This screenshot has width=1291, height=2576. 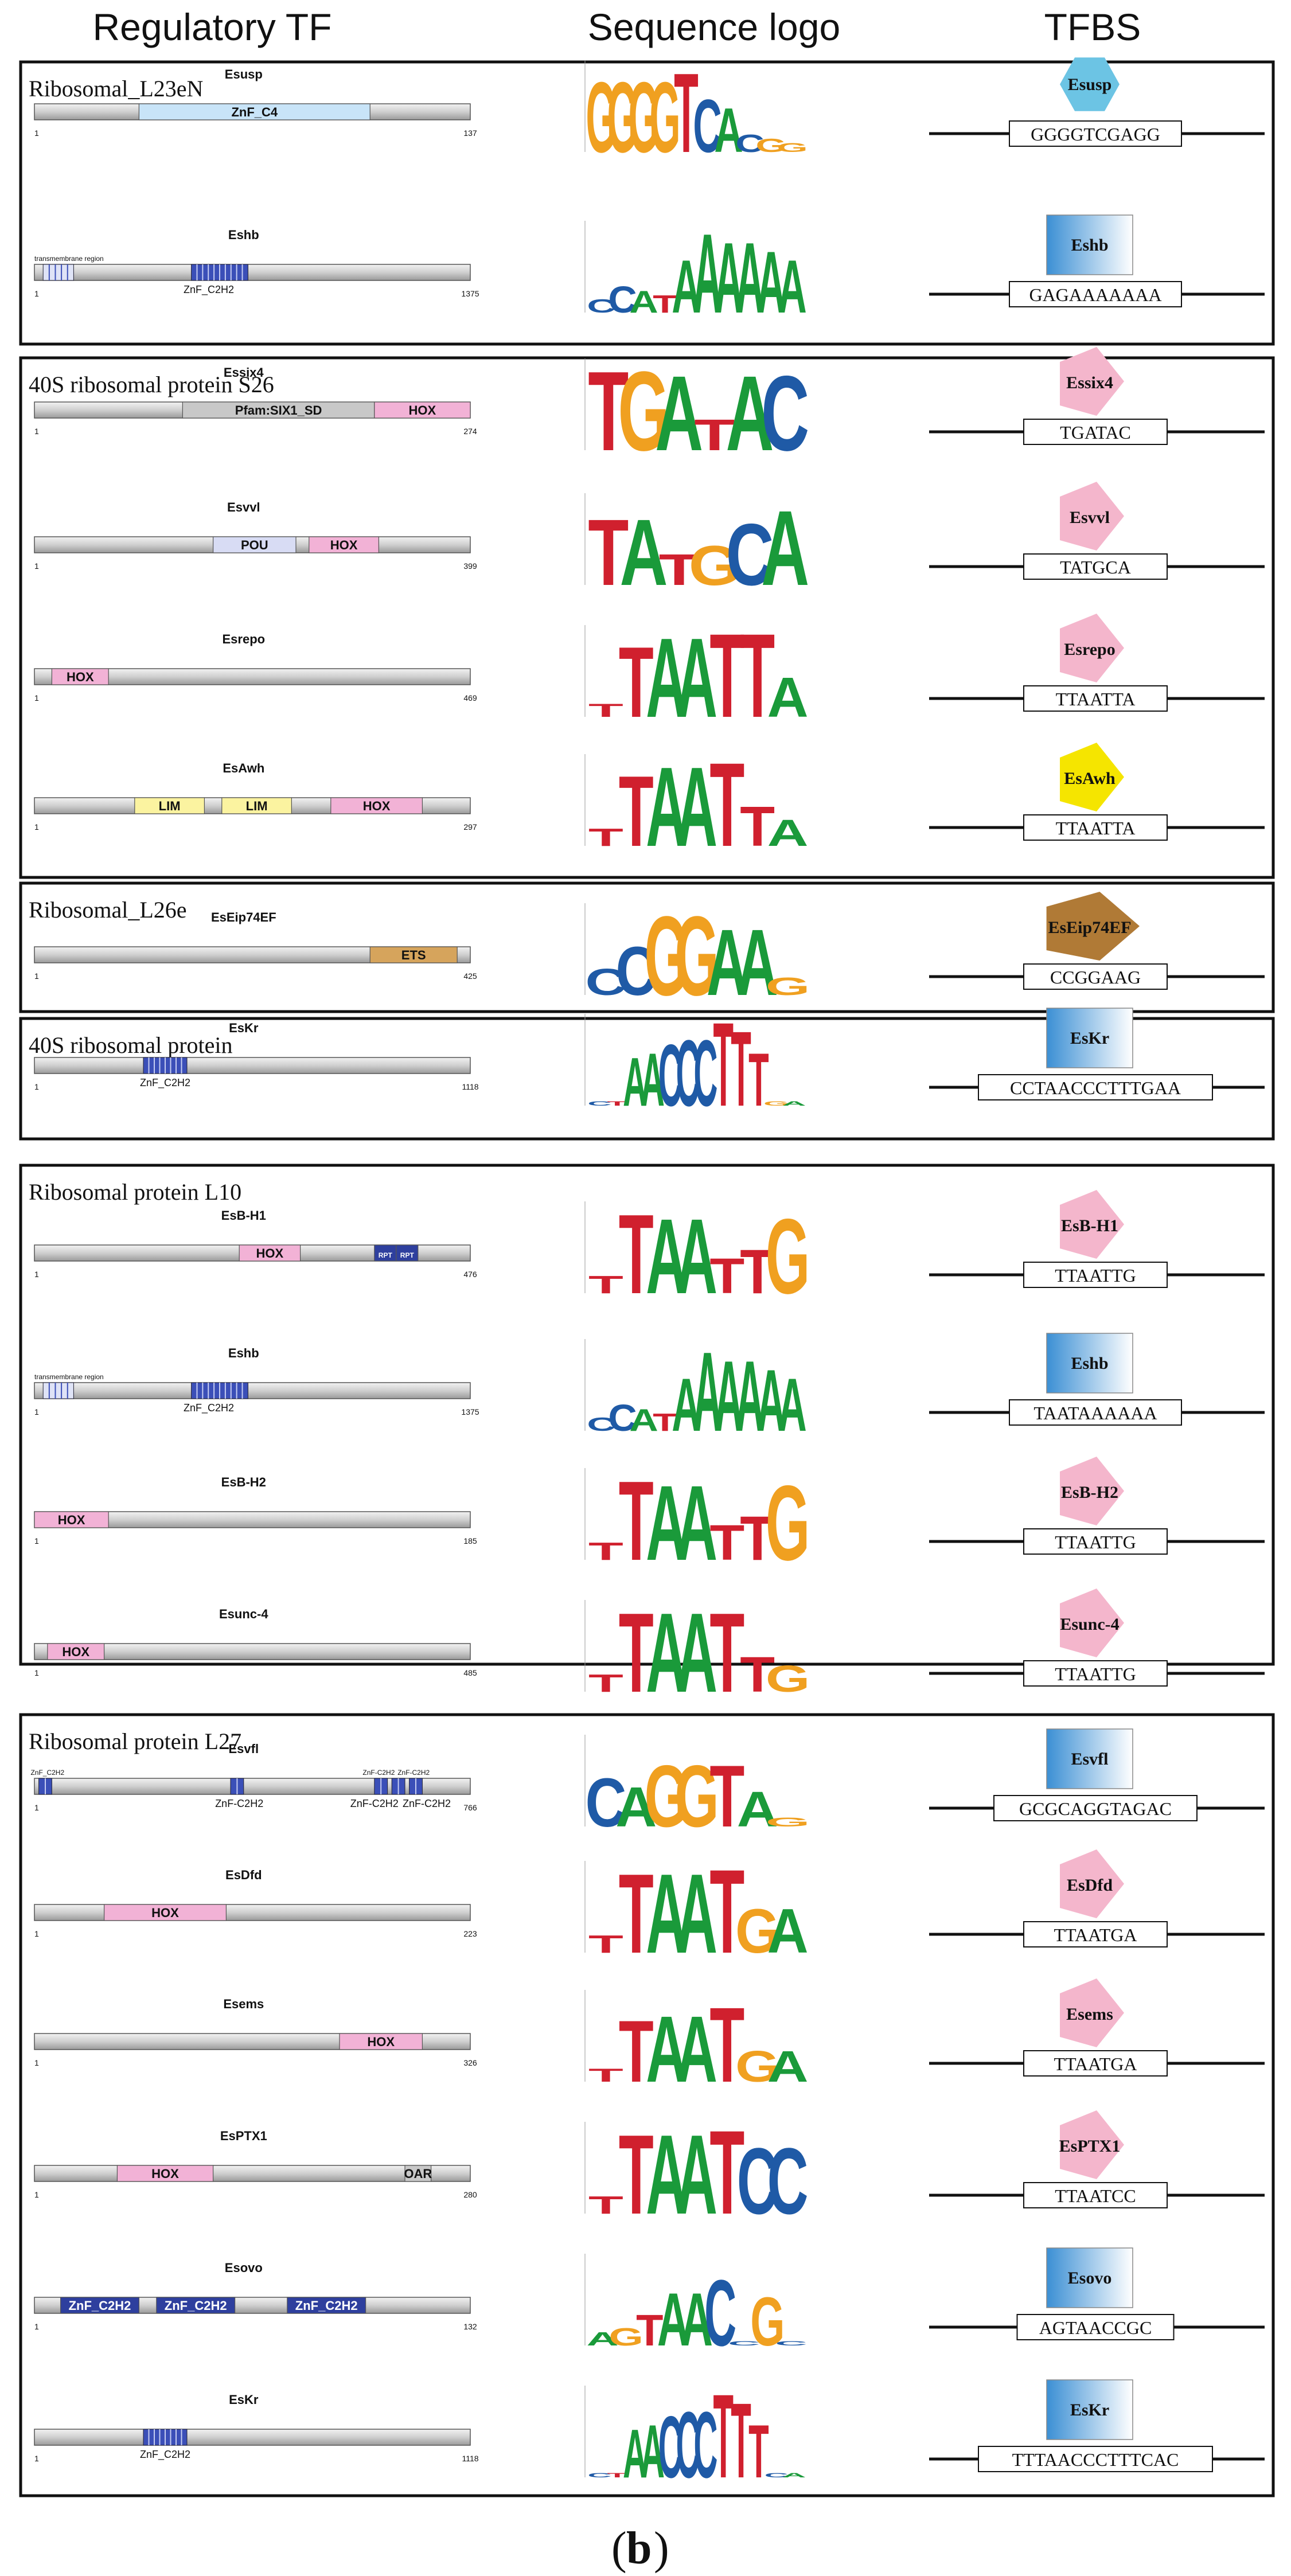 What do you see at coordinates (418, 2174) in the screenshot?
I see `domain-label: OAR` at bounding box center [418, 2174].